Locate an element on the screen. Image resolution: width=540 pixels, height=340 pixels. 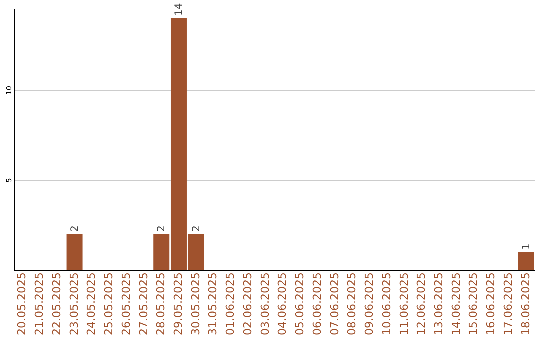
data-label: 1 is located at coordinates (526, 247).